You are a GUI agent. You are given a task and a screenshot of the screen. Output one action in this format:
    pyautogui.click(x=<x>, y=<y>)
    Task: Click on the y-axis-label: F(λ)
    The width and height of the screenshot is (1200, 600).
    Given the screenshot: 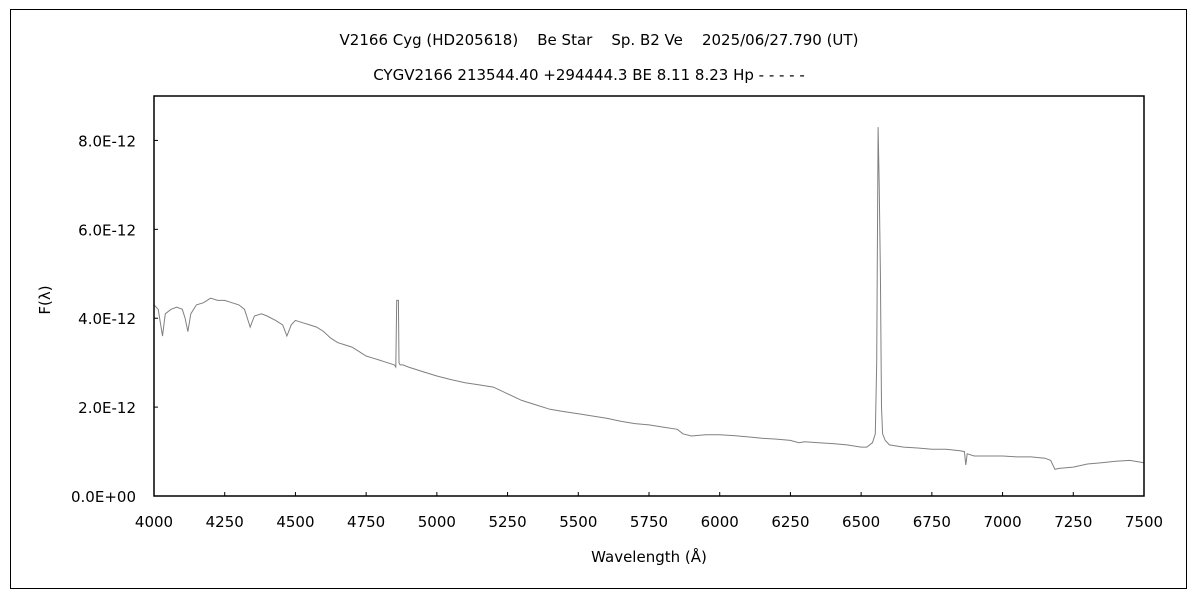 What is the action you would take?
    pyautogui.click(x=45, y=299)
    